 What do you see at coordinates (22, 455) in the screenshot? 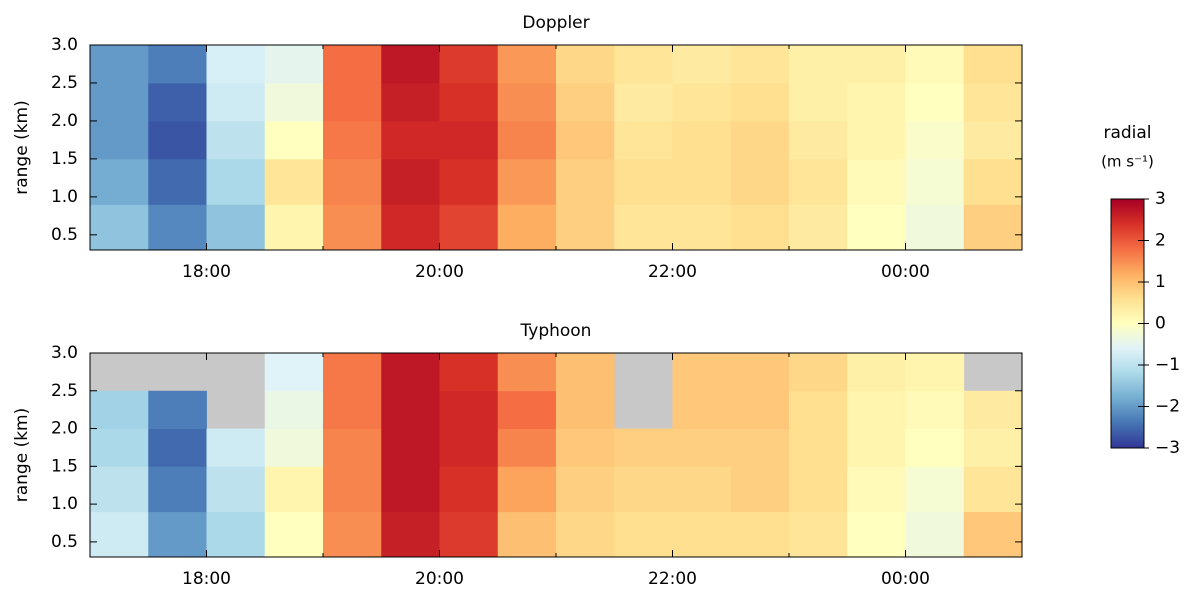
I see `y-axis-label: range (km)` at bounding box center [22, 455].